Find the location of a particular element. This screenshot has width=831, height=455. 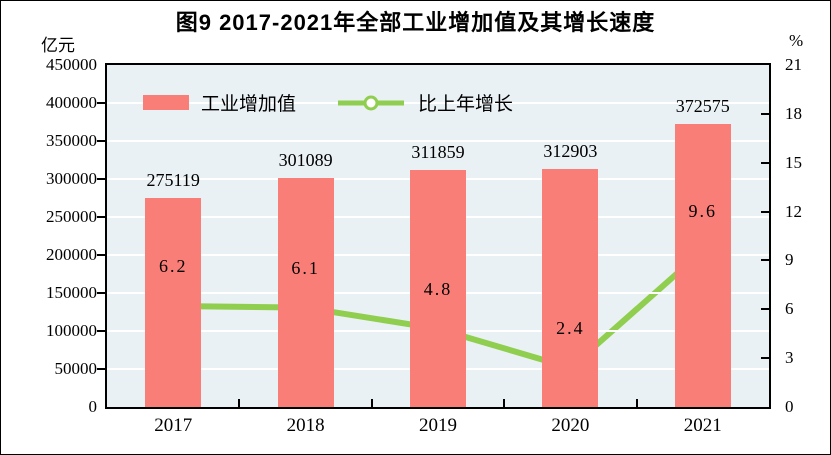

right-axis-tick-label: 15 is located at coordinates (793, 162).